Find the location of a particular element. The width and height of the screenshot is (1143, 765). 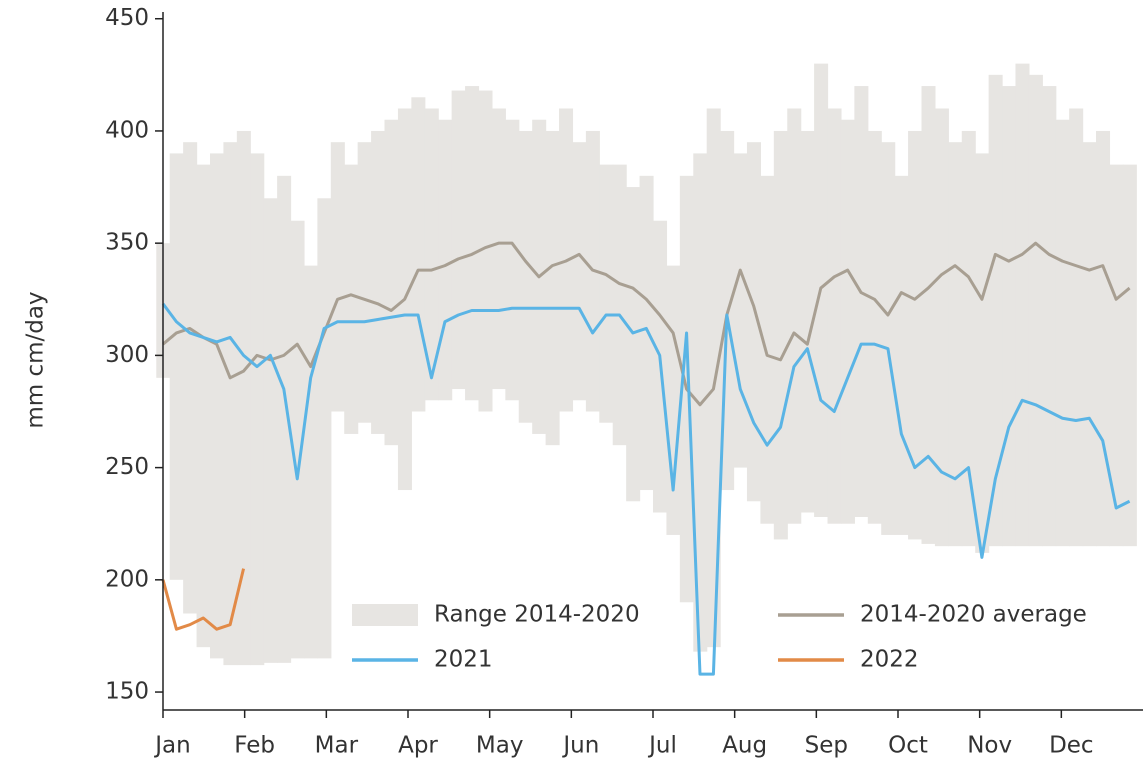

legend-label: 2014-2020 average is located at coordinates (973, 615).